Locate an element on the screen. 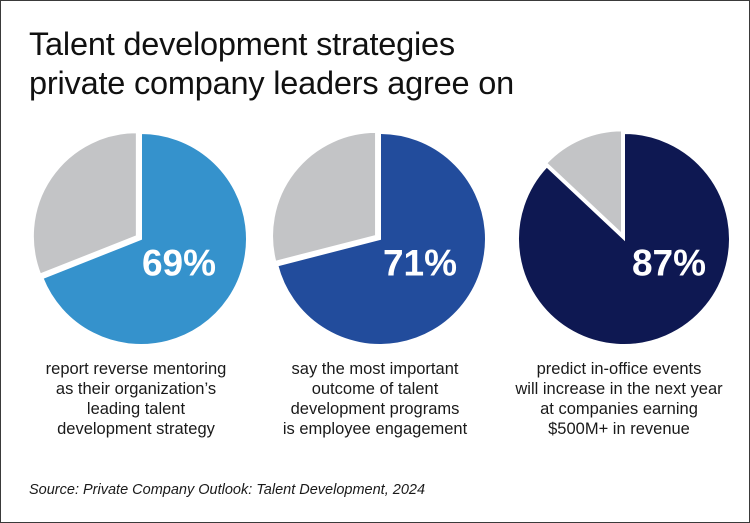  pie-1-caption-line-3: leading talent is located at coordinates (136, 409).